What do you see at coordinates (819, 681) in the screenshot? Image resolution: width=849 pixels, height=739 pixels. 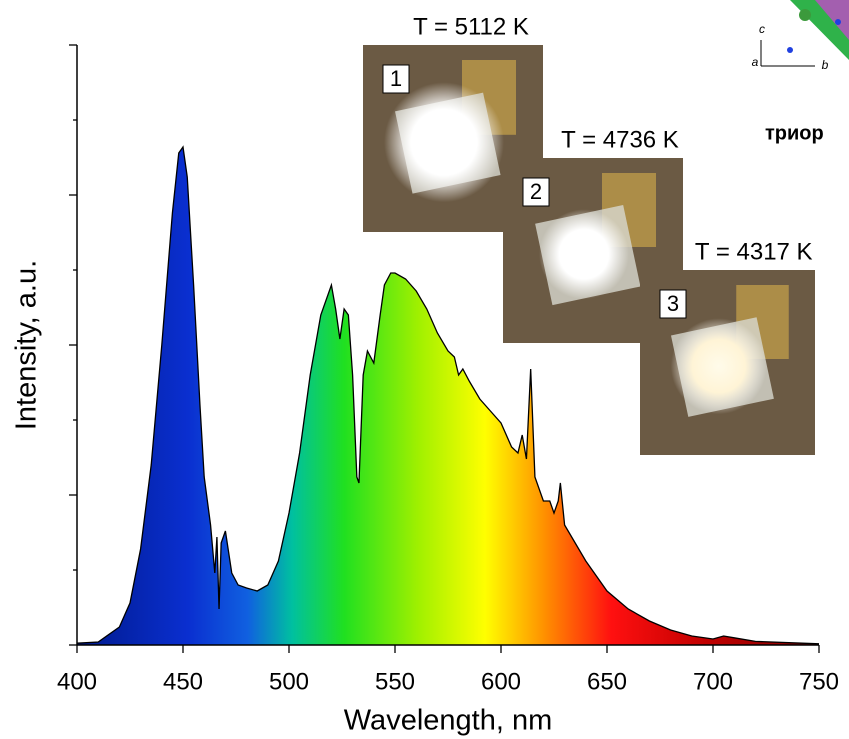 I see `x-tick-label: 750` at bounding box center [819, 681].